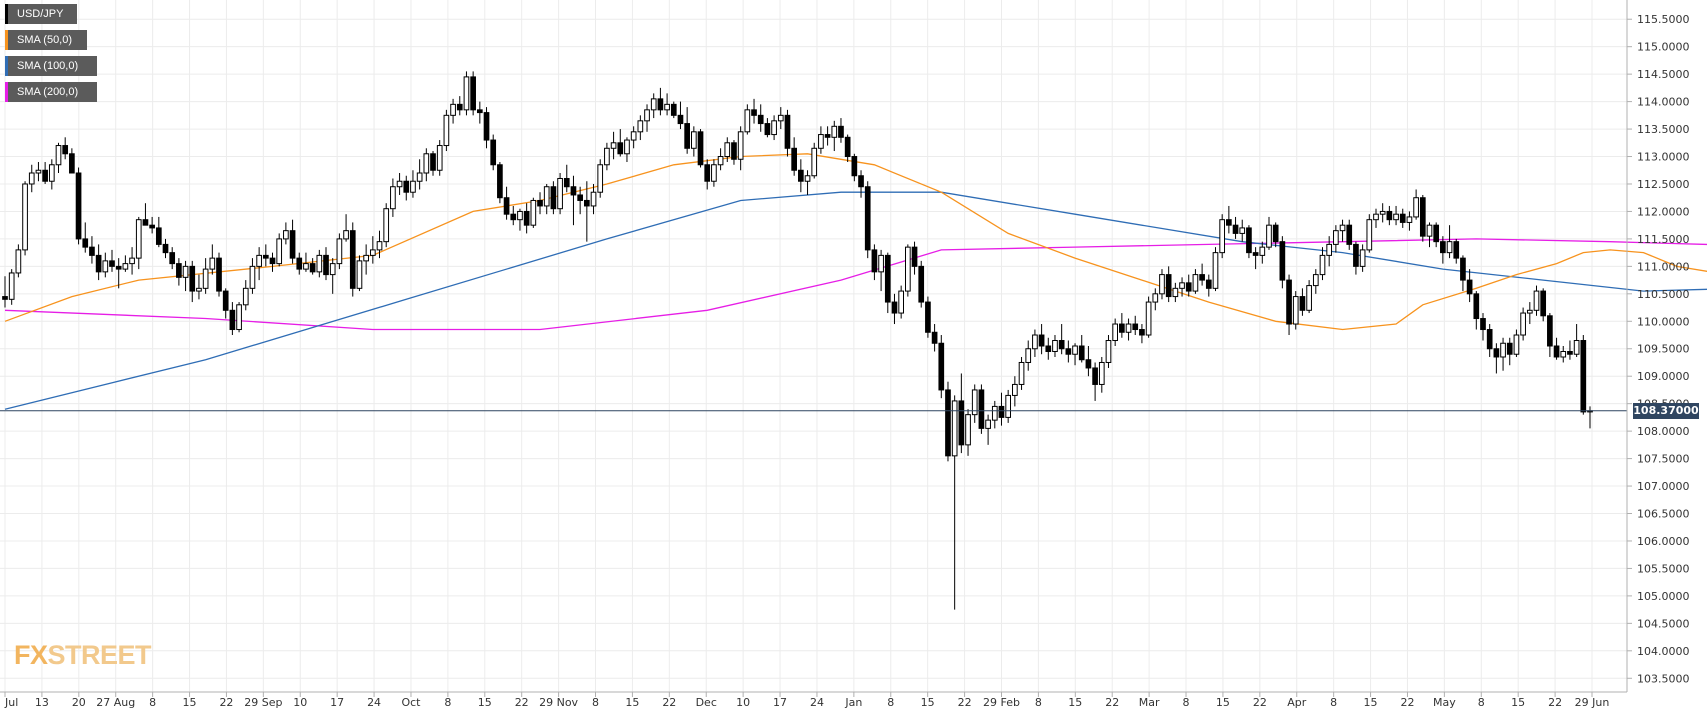  I want to click on x-tick-label: Apr, so click(1297, 702).